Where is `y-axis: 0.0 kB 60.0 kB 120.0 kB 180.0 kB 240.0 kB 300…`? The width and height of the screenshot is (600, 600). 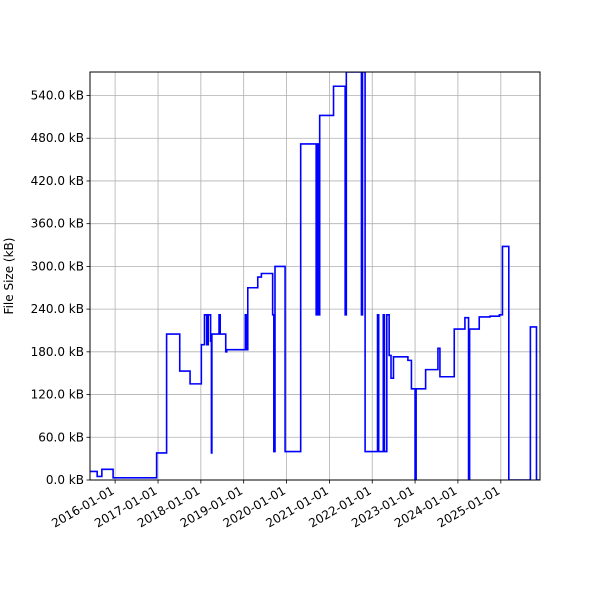
y-axis: 0.0 kB 60.0 kB 120.0 kB 180.0 kB 240.0 kB 300… is located at coordinates (60, 287).